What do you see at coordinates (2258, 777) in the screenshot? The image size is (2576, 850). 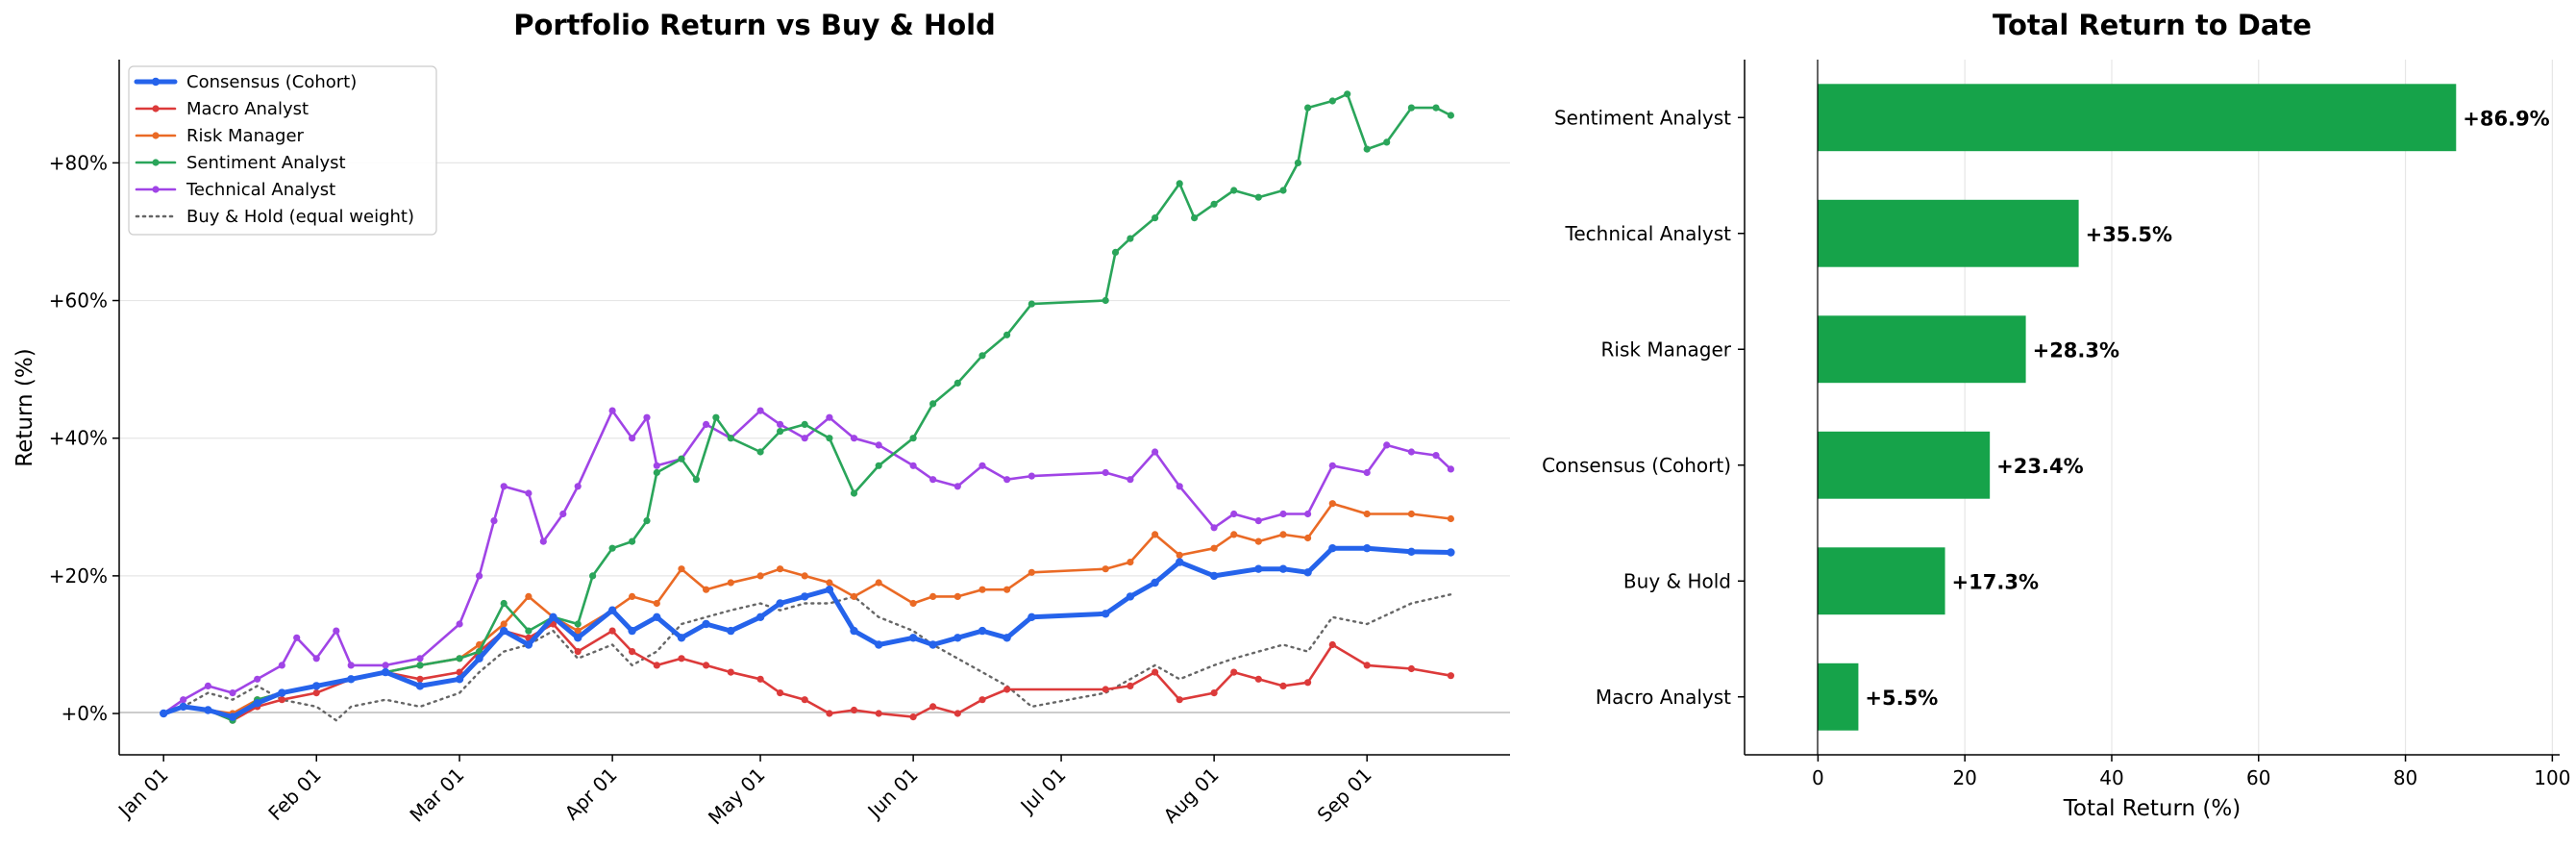 I see `x-tick-label: 60` at bounding box center [2258, 777].